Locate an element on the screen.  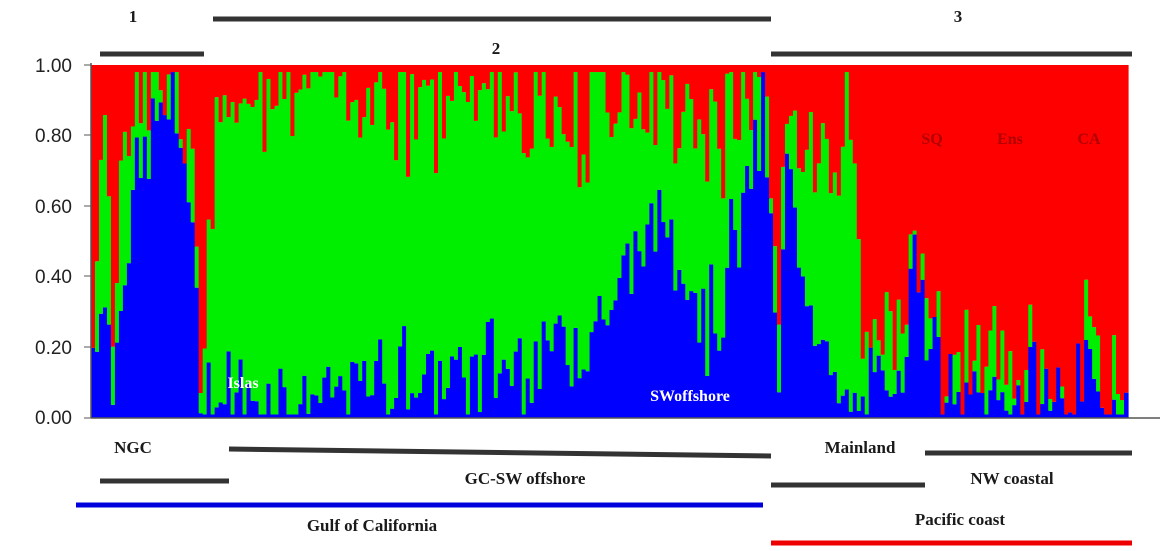
cluster-label-2: 2 is located at coordinates (496, 48).